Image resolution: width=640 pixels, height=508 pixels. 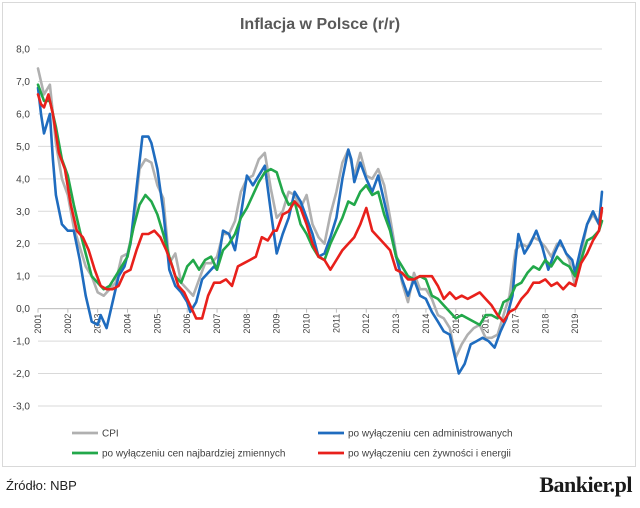 What do you see at coordinates (336, 323) in the screenshot?
I see `x-tick-label: 2011` at bounding box center [336, 323].